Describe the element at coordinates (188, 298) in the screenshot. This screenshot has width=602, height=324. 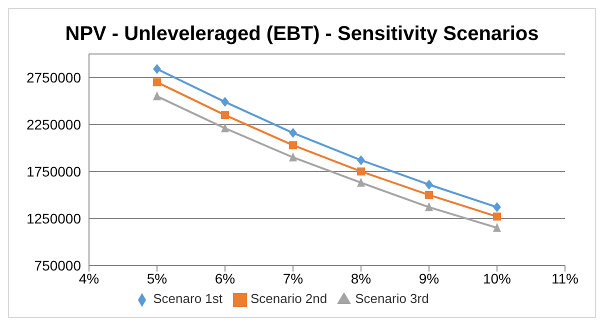
I see `legend-label: Scenaro 1st` at that location.